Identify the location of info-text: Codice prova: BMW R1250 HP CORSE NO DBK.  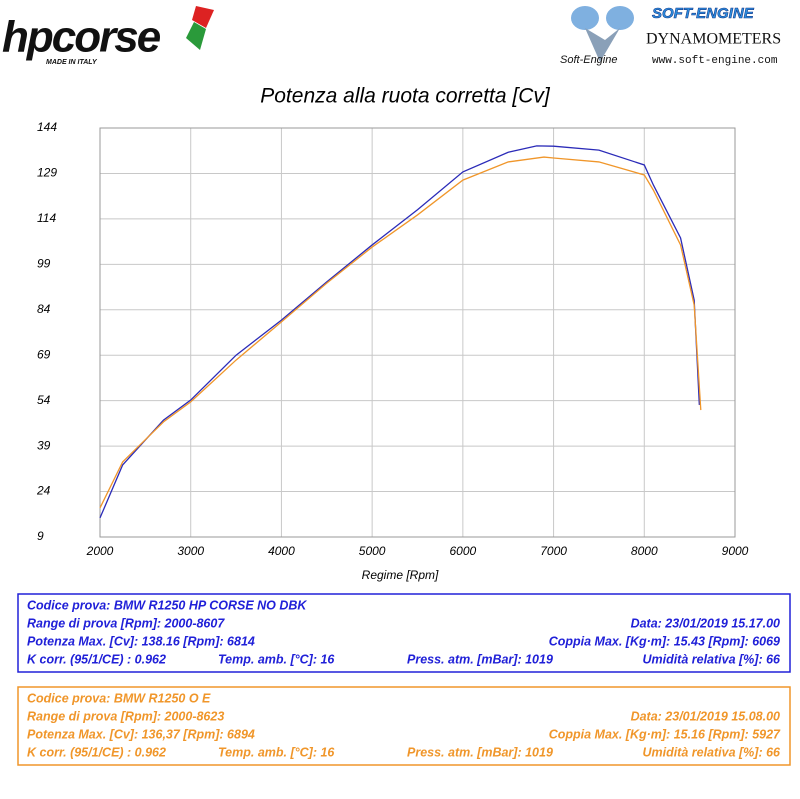
(167, 605).